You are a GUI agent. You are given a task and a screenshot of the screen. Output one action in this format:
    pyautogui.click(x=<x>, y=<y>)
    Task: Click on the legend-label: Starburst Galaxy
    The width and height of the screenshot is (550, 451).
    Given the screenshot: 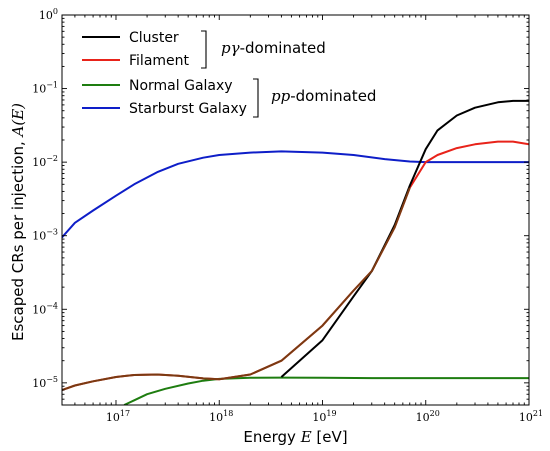 What is the action you would take?
    pyautogui.click(x=188, y=109)
    